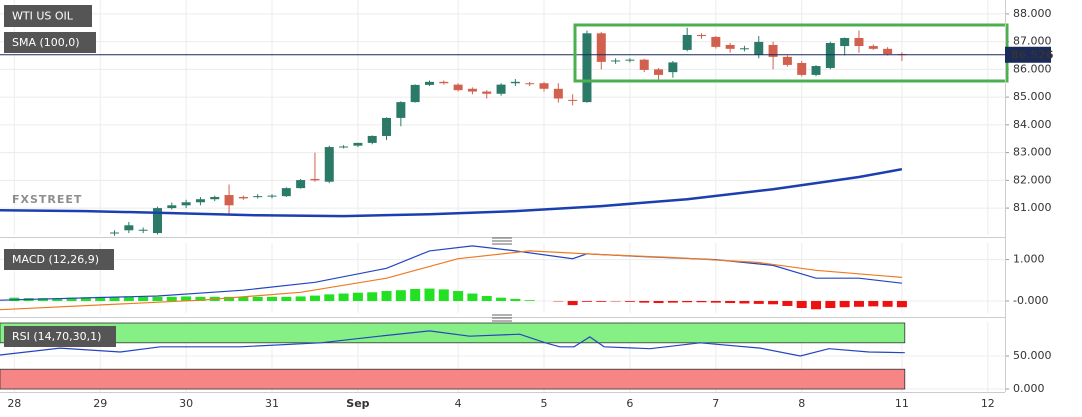 The image size is (1082, 417). Describe the element at coordinates (1032, 13) in the screenshot. I see `y-tick-label: 88.000` at that location.